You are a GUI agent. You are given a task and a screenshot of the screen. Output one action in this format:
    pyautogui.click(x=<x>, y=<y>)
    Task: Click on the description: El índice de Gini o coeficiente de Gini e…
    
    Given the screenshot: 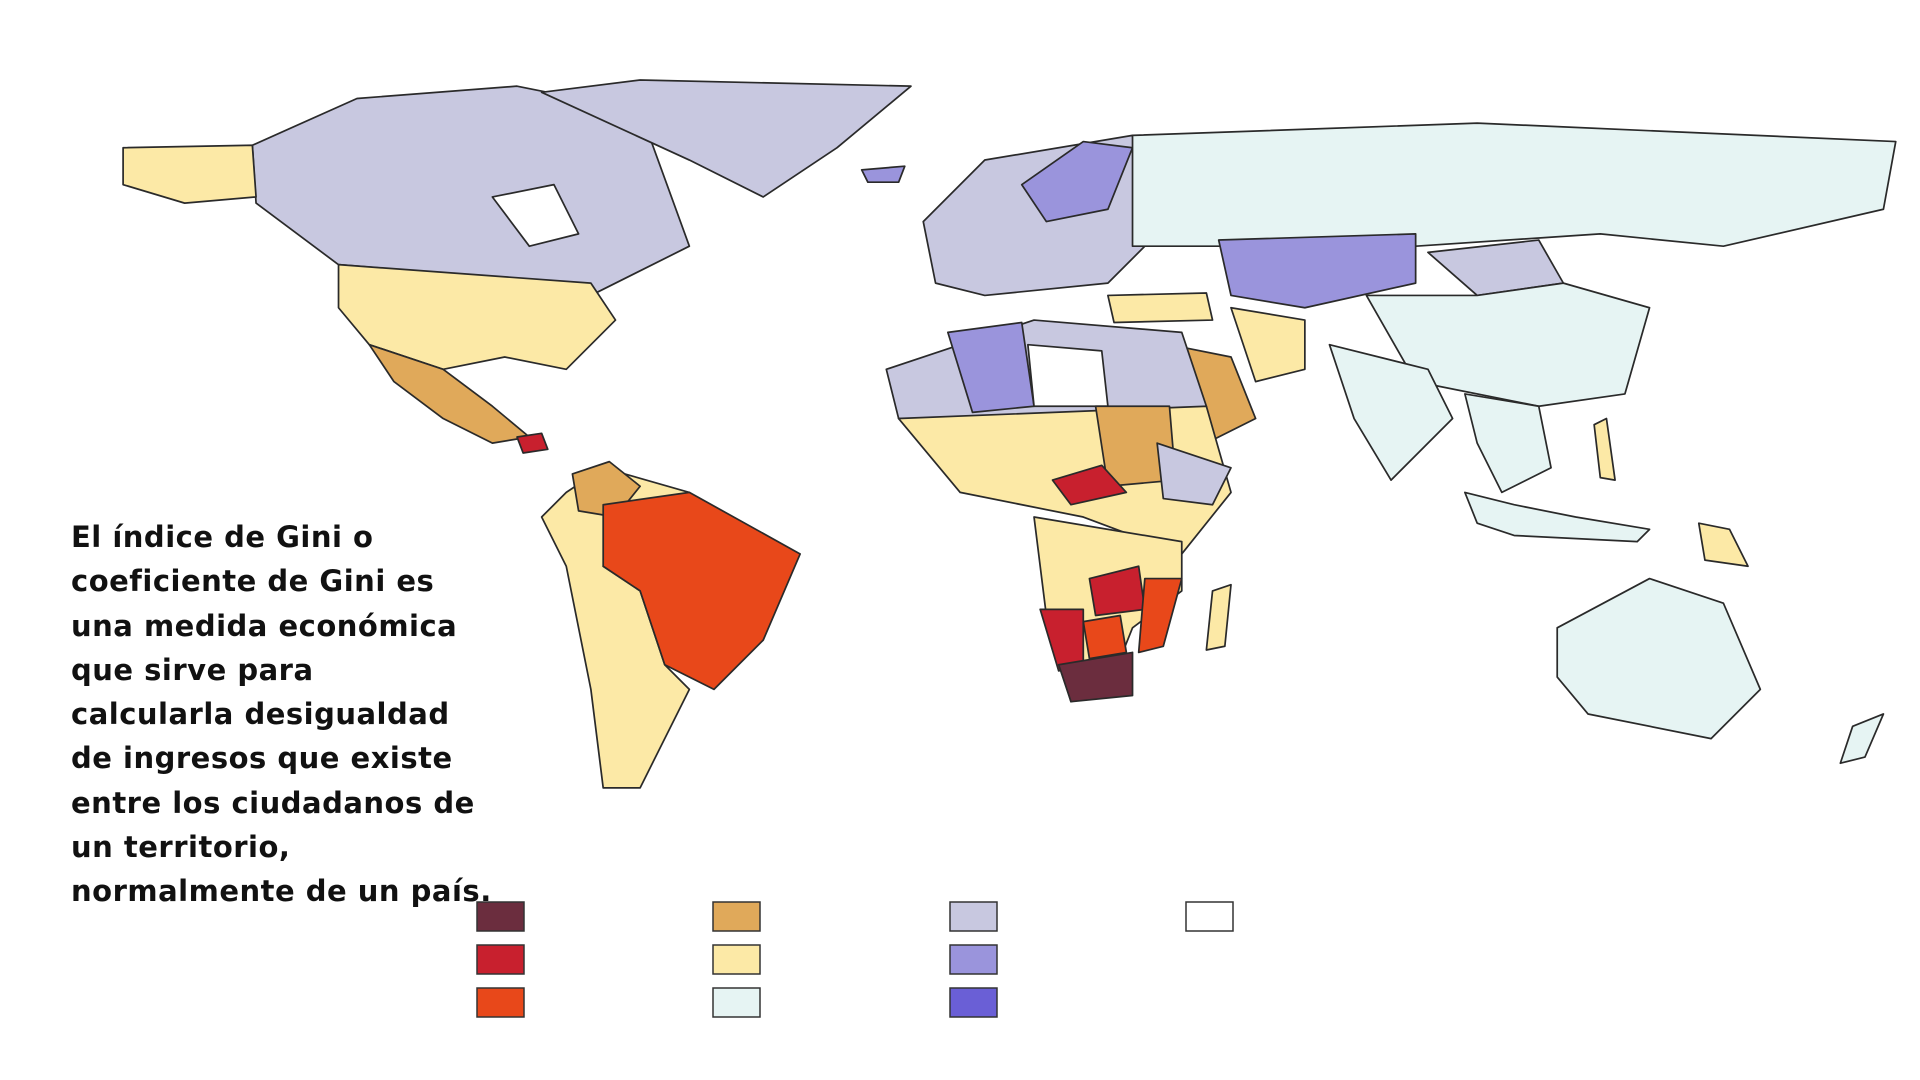 What is the action you would take?
    pyautogui.click(x=281, y=714)
    